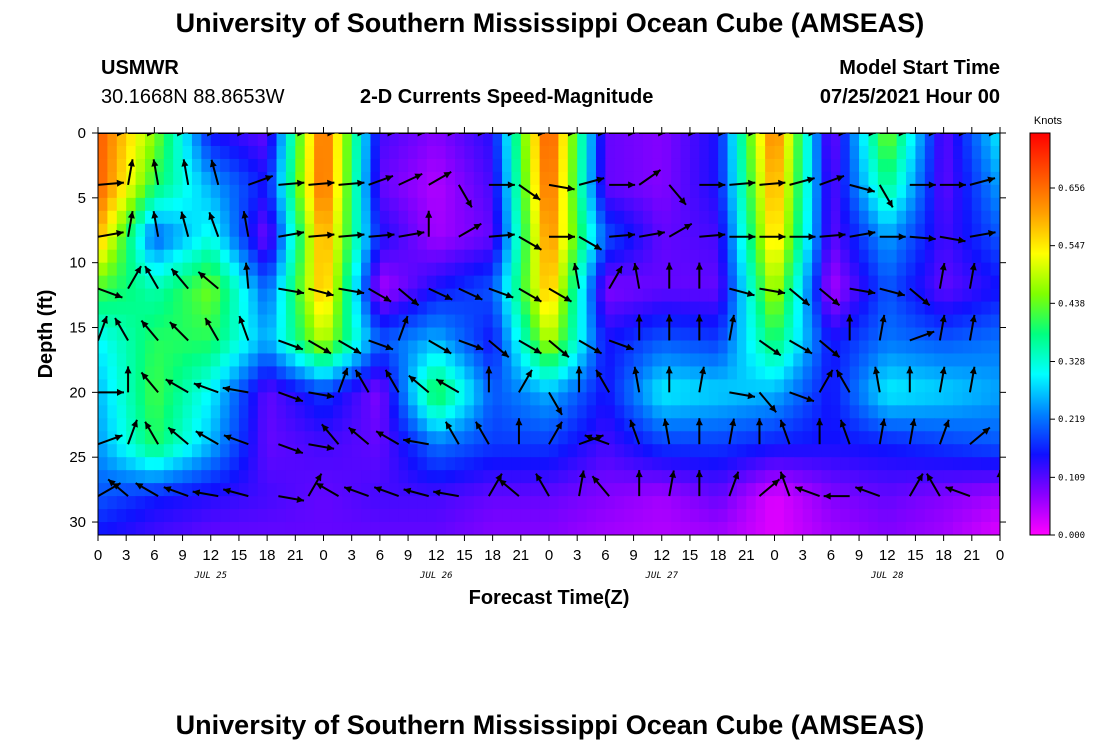 This screenshot has width=1100, height=750. Describe the element at coordinates (464, 555) in the screenshot. I see `x-tick-label: 15` at that location.